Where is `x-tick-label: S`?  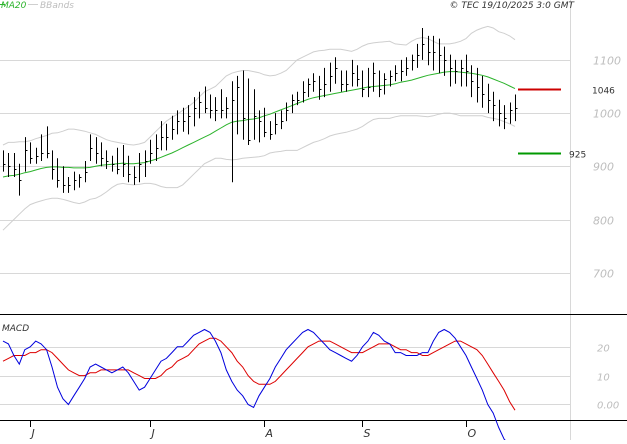 x-tick-label: S is located at coordinates (367, 433).